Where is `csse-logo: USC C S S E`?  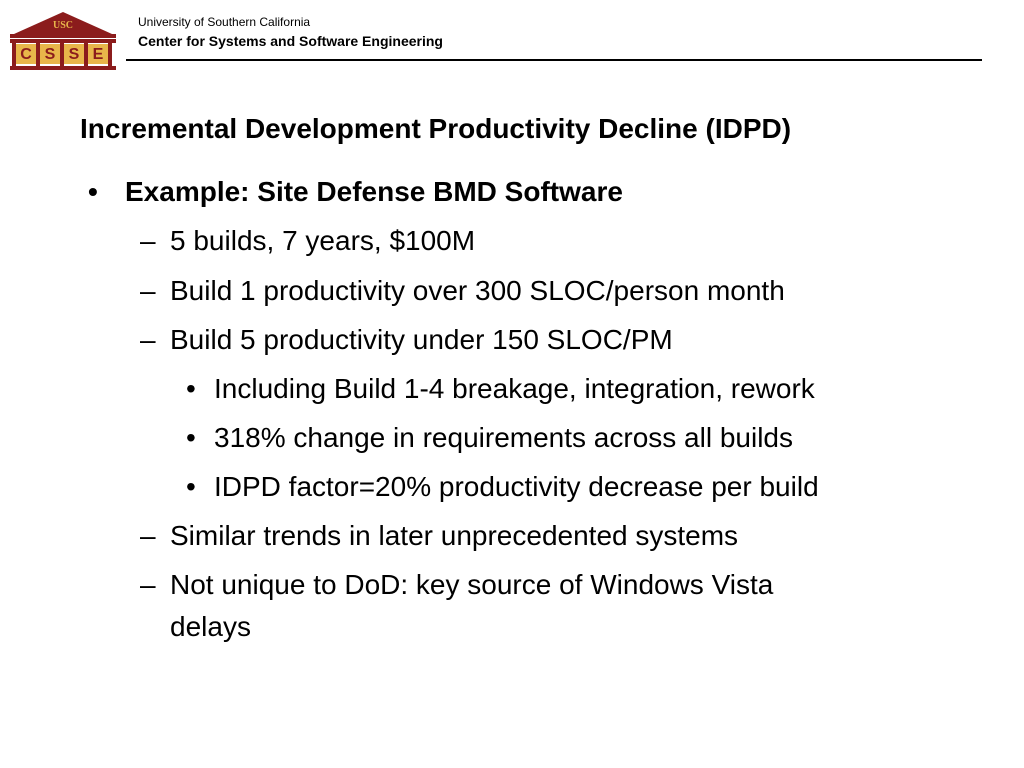 csse-logo: USC C S S E is located at coordinates (63, 41).